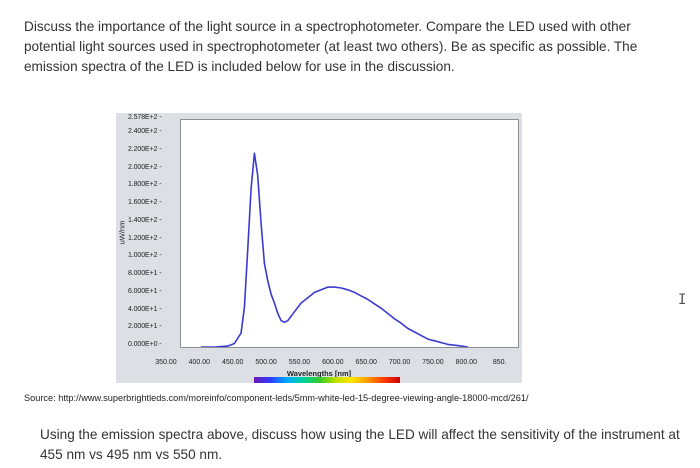 This screenshot has height=468, width=700. Describe the element at coordinates (145, 309) in the screenshot. I see `y-tick-label: 4.000E+1 -` at that location.